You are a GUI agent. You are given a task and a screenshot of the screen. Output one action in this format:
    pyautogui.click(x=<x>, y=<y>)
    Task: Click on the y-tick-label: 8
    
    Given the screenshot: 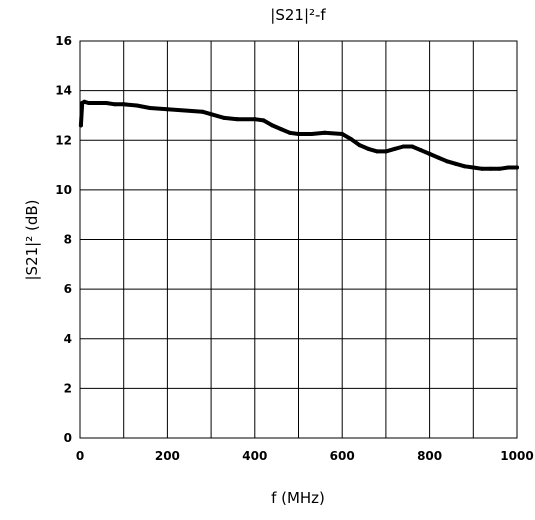 What is the action you would take?
    pyautogui.click(x=68, y=240)
    